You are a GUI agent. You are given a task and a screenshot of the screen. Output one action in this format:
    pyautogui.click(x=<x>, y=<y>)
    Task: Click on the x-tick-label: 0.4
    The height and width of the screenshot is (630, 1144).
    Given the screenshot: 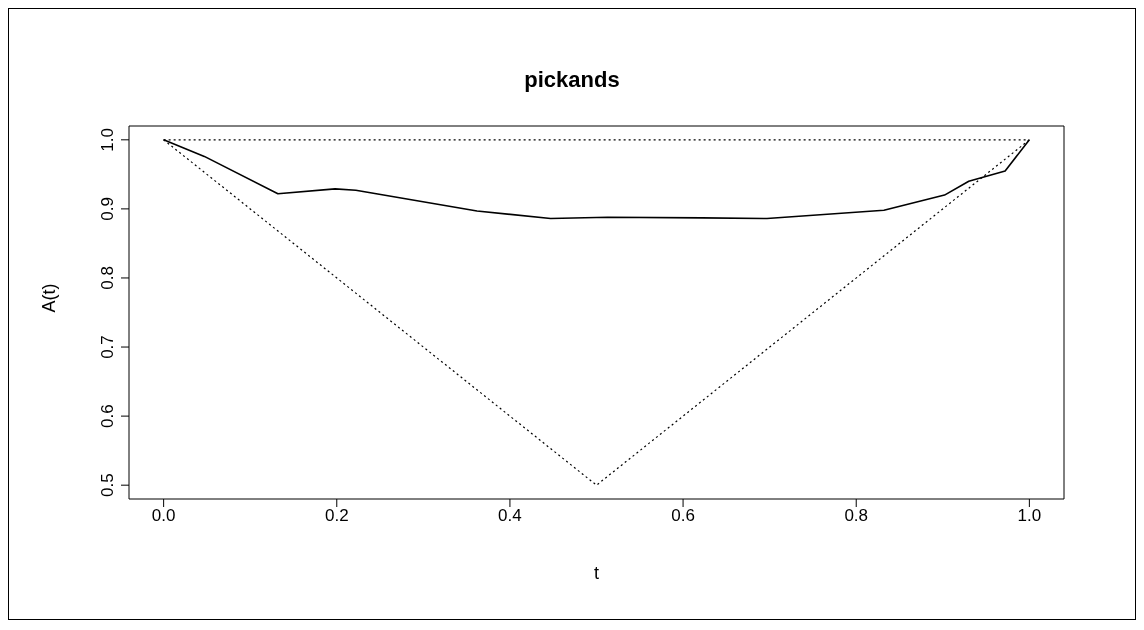 What is the action you would take?
    pyautogui.click(x=510, y=516)
    